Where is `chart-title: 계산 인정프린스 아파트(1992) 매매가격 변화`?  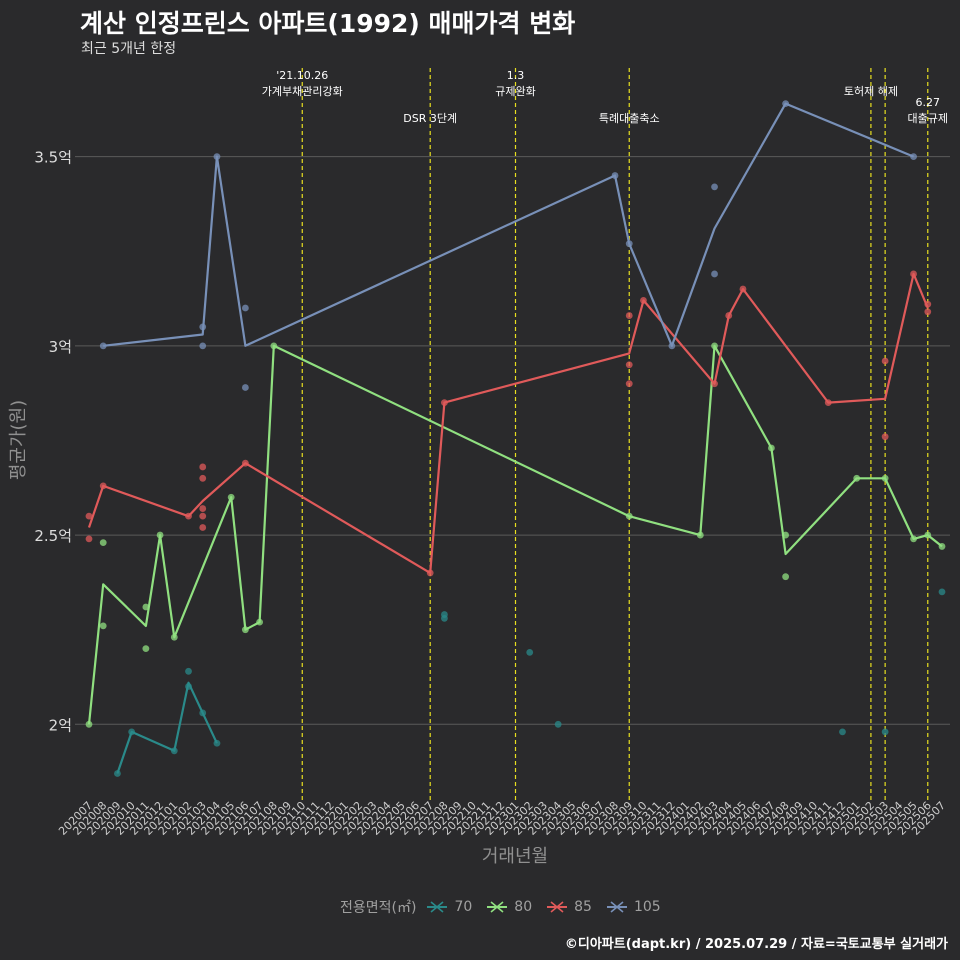 chart-title: 계산 인정프린스 아파트(1992) 매매가격 변화 is located at coordinates (328, 23).